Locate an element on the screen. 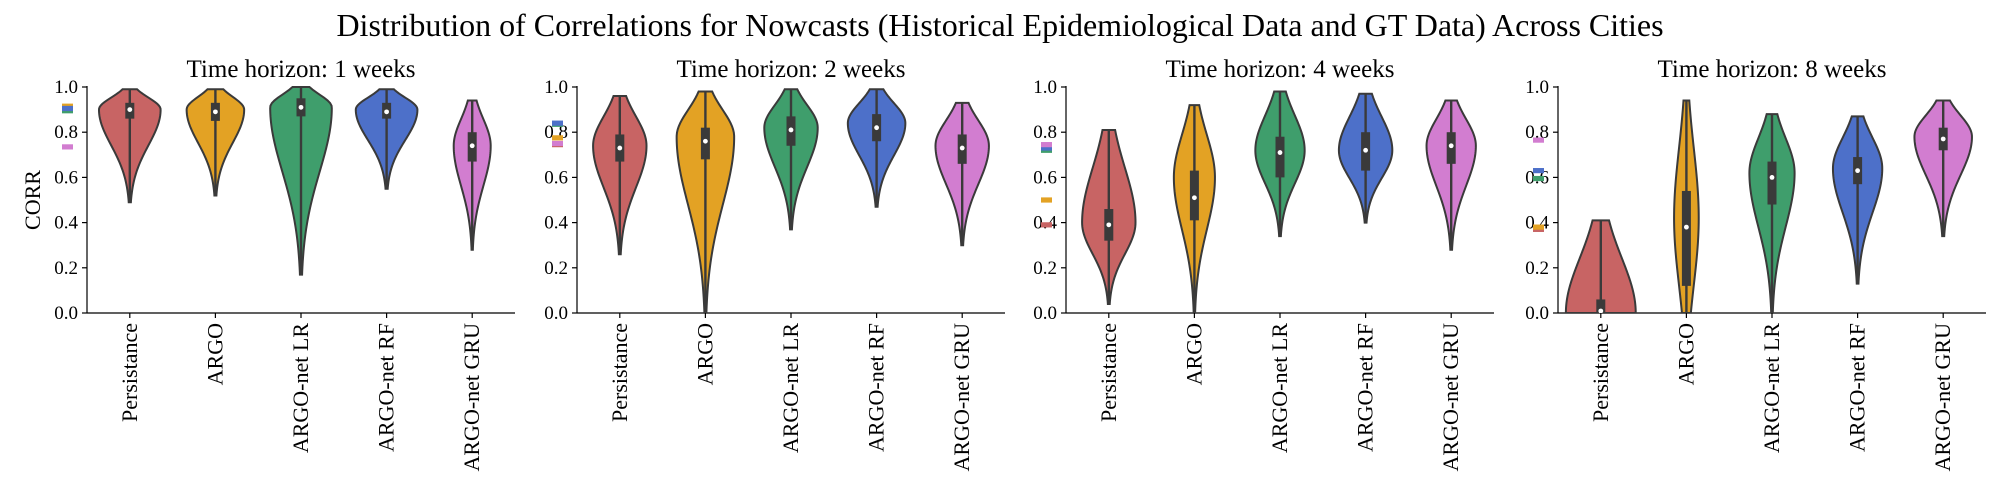 This screenshot has width=2000, height=500. panel-title: Time horizon: 2 weeks is located at coordinates (791, 69).